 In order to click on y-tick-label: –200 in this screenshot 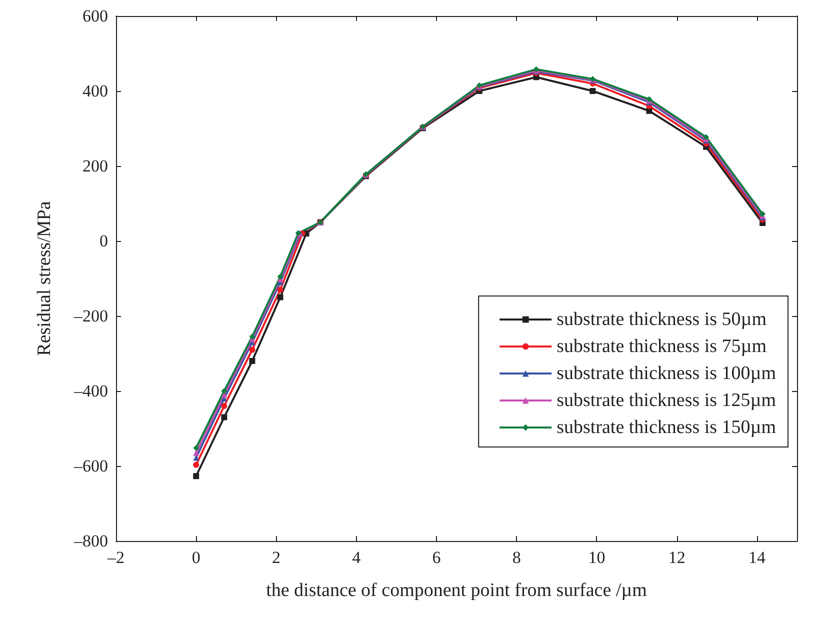, I will do `click(90, 316)`.